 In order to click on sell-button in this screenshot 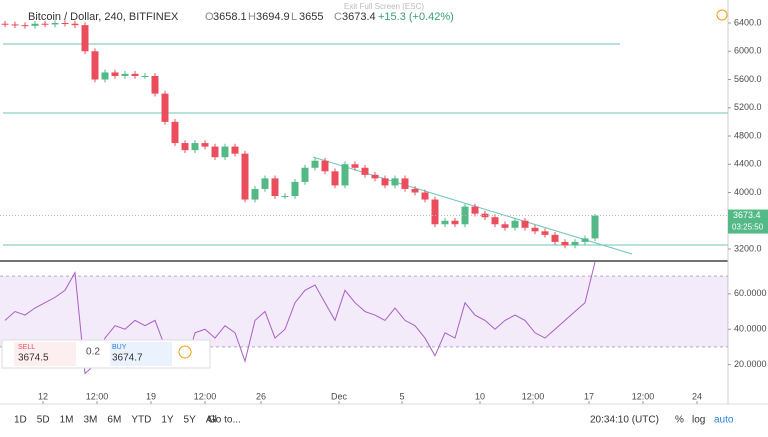, I will do `click(45, 354)`.